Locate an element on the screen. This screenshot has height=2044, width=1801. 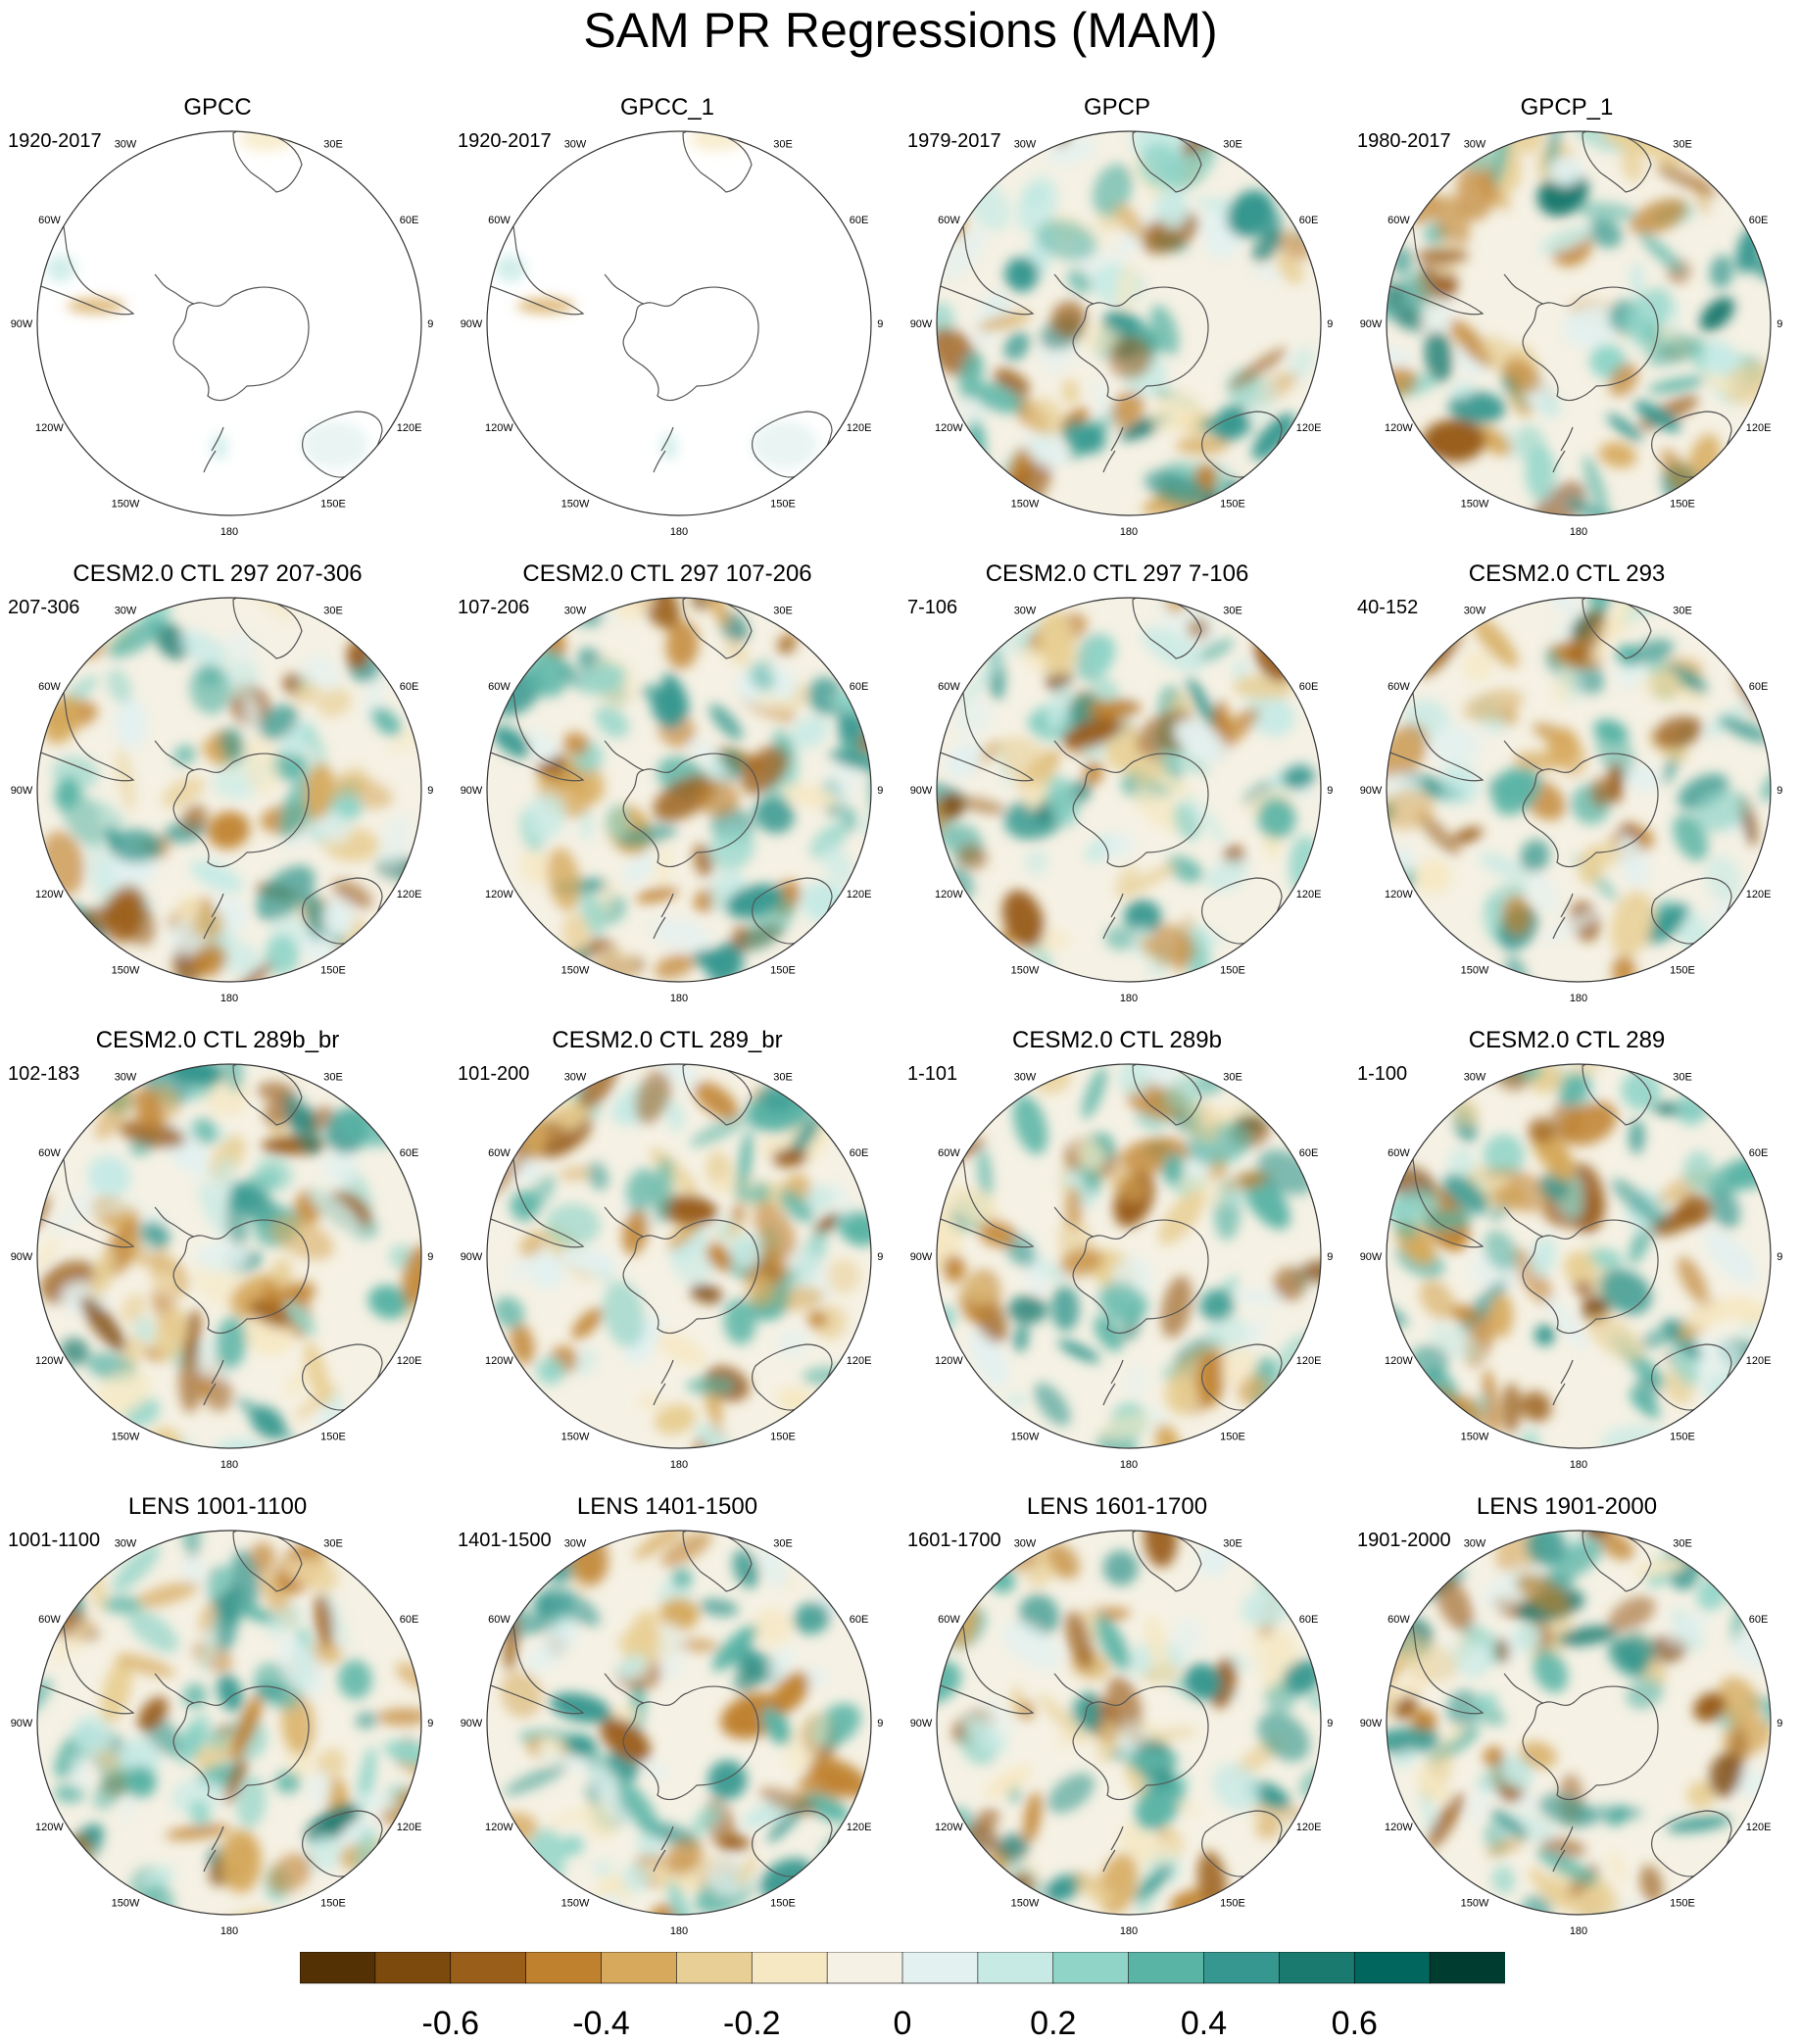
panel-title: CESM2.0 CTL 289b is located at coordinates (1117, 1040).